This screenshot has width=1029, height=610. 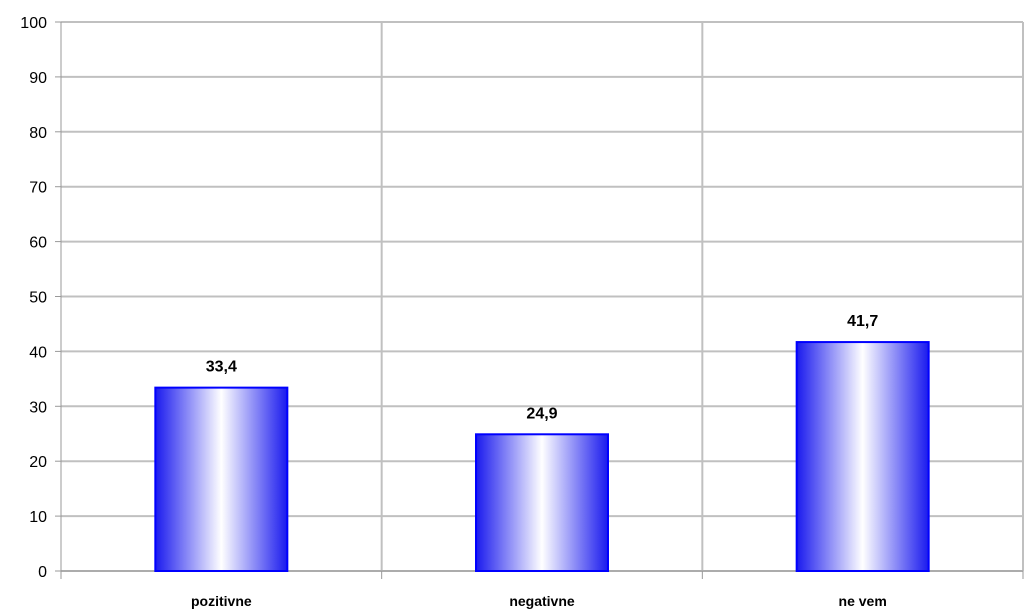 I want to click on bar-pozitivne, so click(x=221, y=479).